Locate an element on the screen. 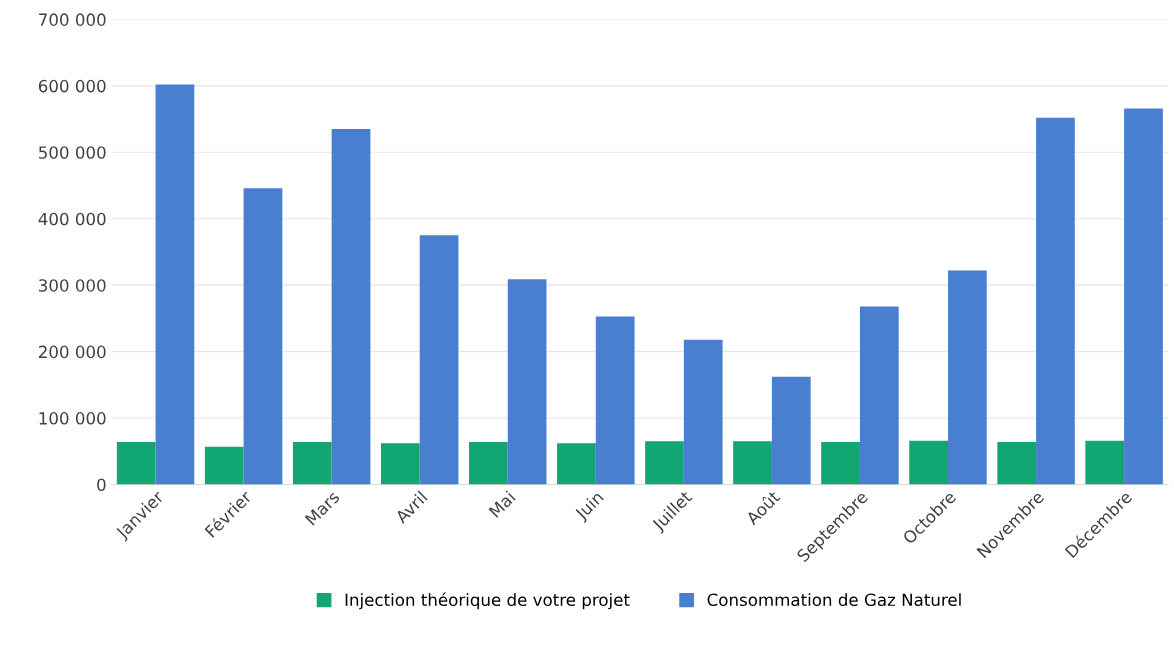 This screenshot has height=646, width=1174. y-tick-label: 500 000 is located at coordinates (72, 152).